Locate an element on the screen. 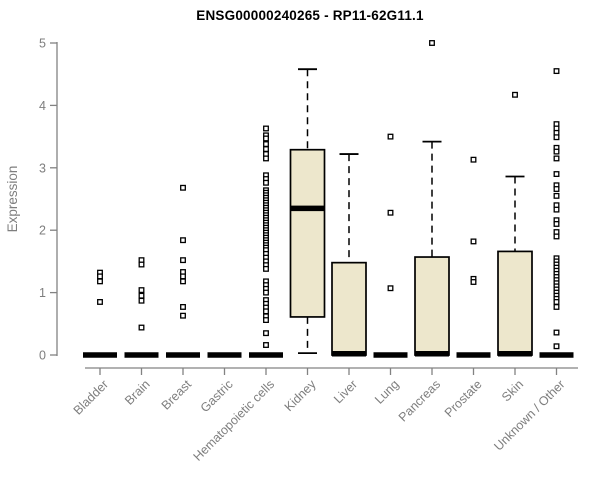 The width and height of the screenshot is (600, 500). boxplot-prostate is located at coordinates (473, 257).